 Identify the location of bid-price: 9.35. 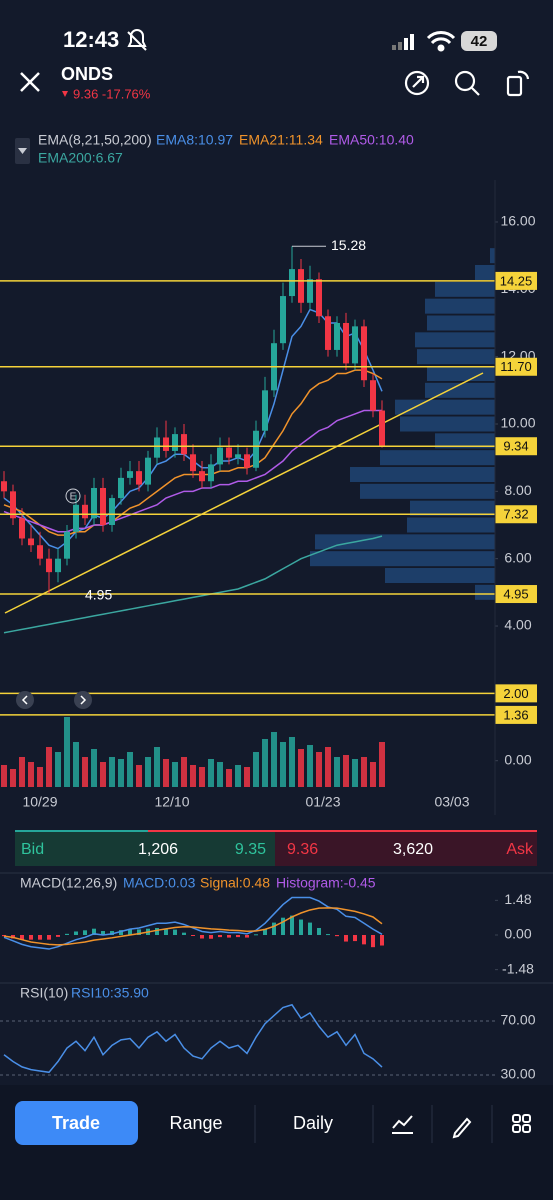
(250, 849).